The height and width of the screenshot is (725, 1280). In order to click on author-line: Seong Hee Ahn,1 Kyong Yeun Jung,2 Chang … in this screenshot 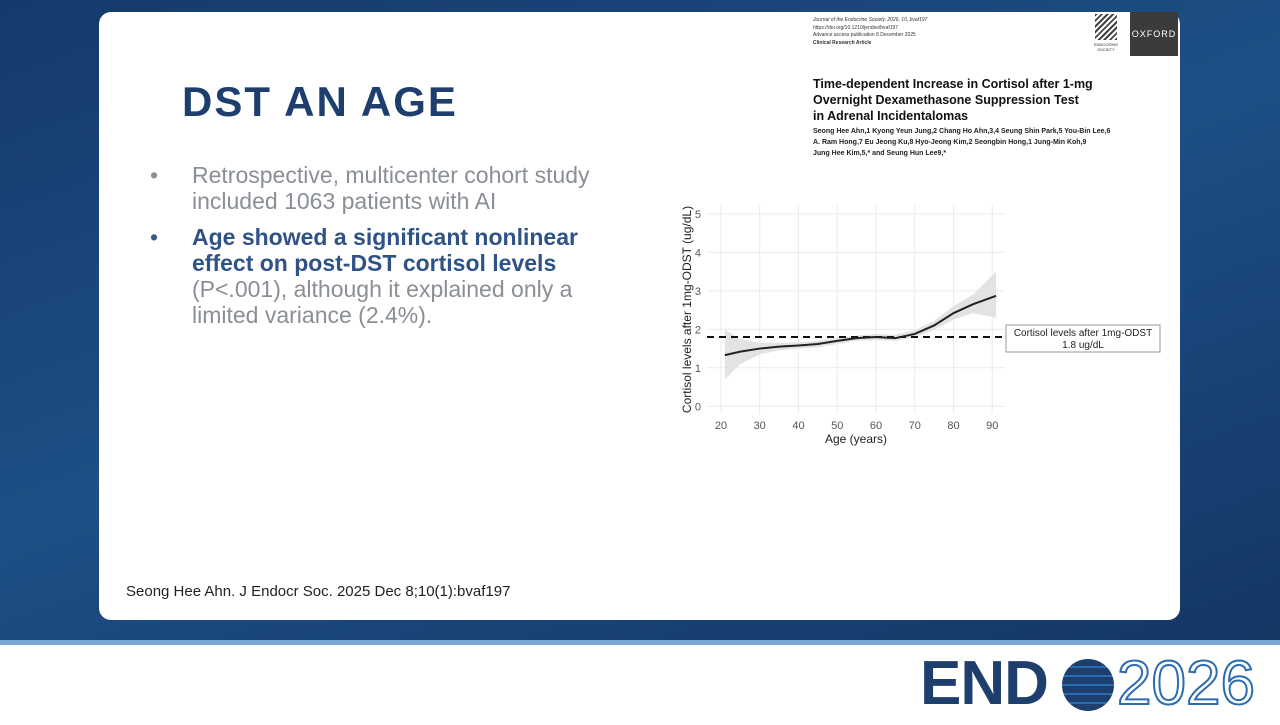, I will do `click(962, 131)`.